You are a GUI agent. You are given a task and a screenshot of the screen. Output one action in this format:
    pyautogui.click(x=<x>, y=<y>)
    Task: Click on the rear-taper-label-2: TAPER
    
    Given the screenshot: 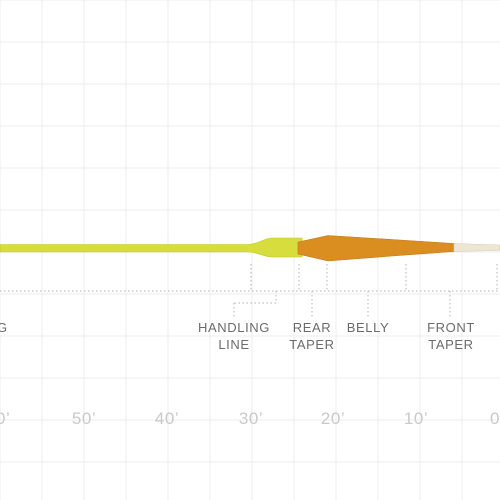 What is the action you would take?
    pyautogui.click(x=311, y=344)
    